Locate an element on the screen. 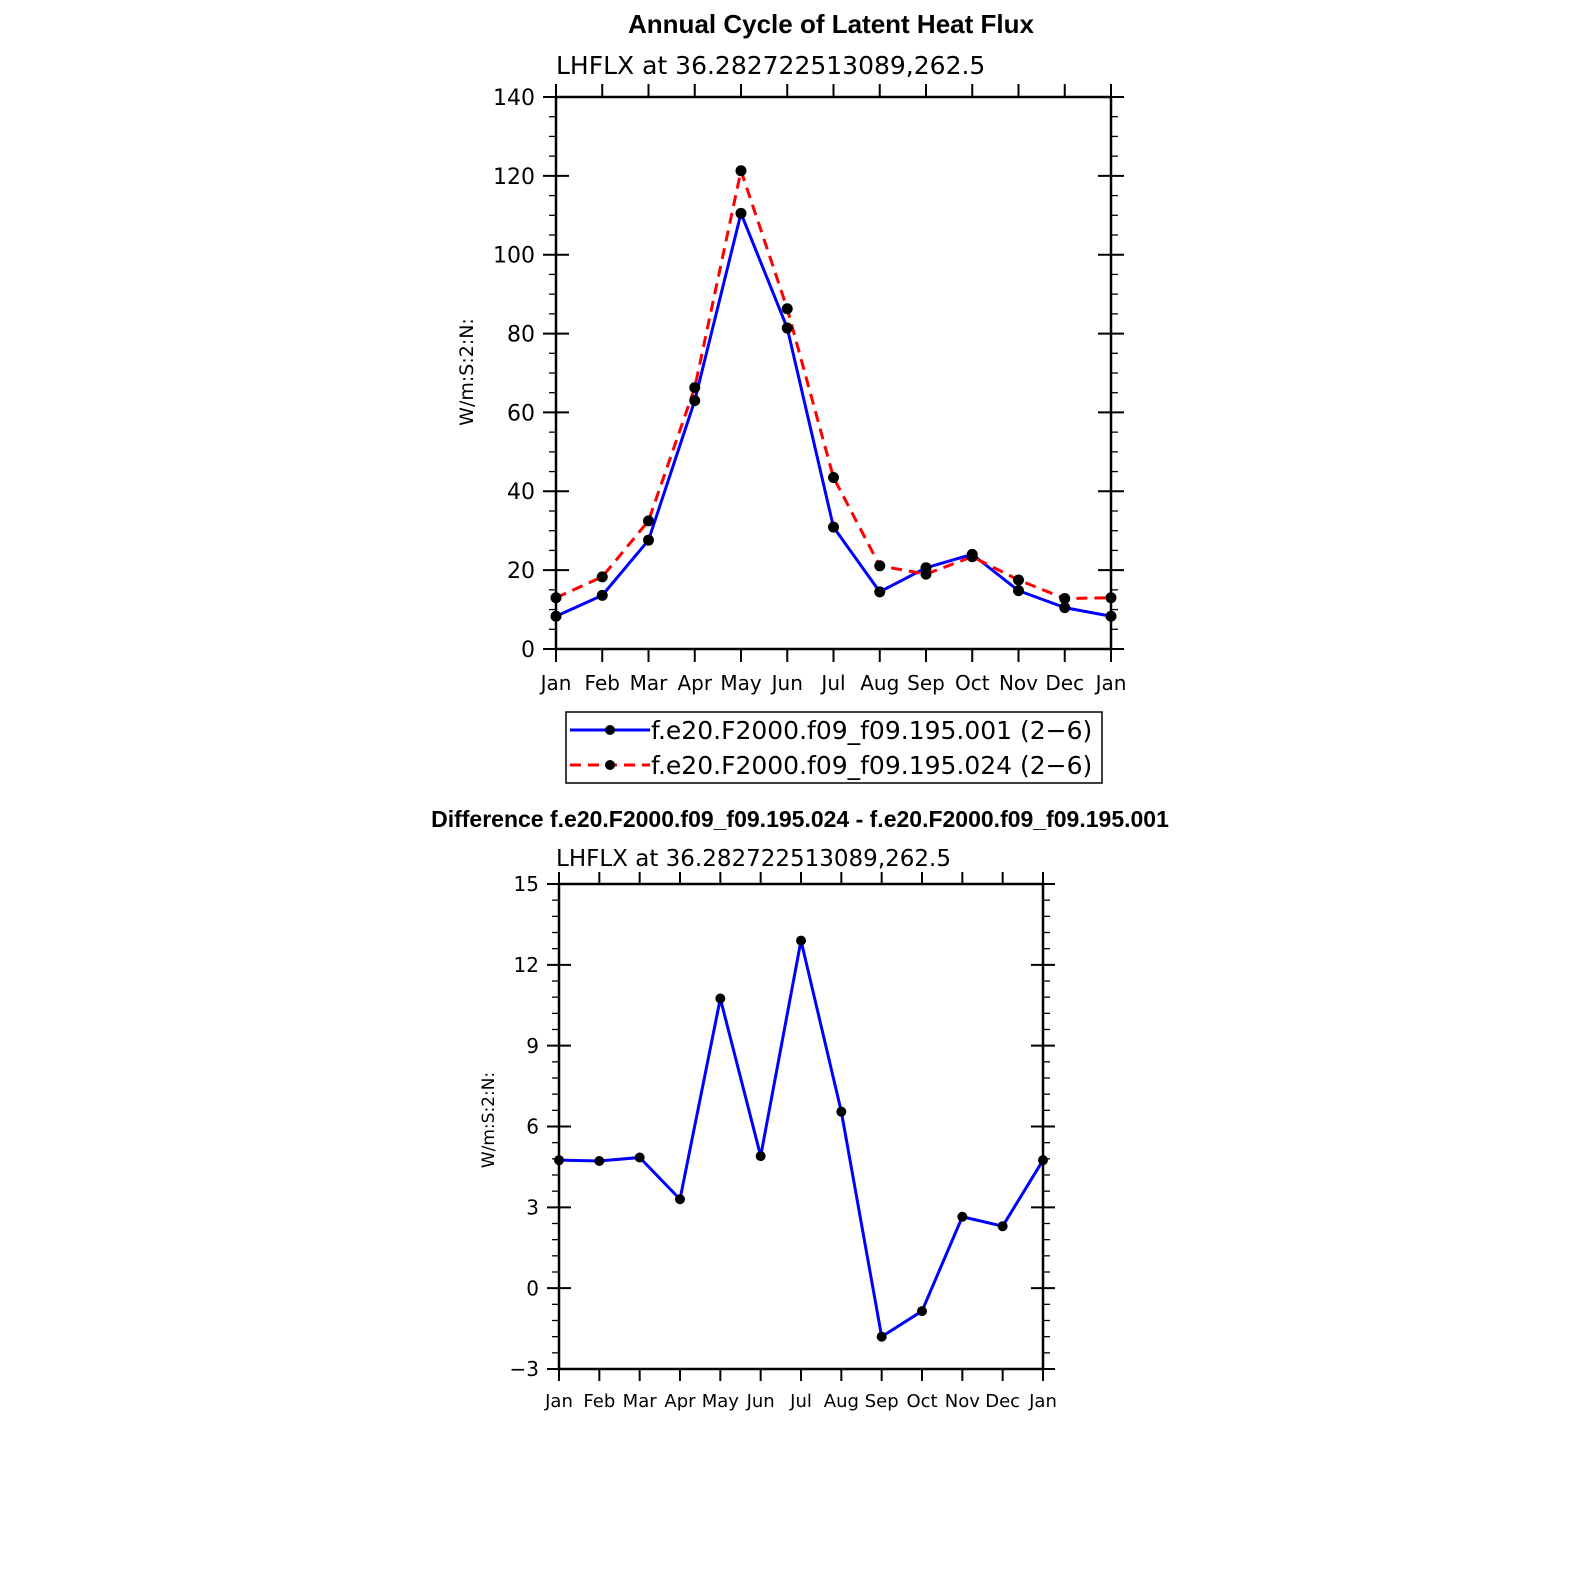 This screenshot has height=1574, width=1574. chart1-ytick-label: 60 is located at coordinates (521, 413).